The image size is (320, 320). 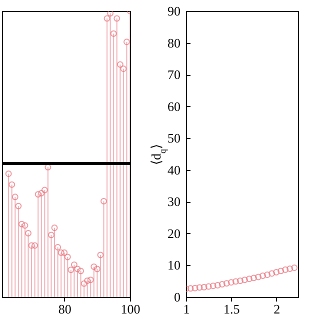 What do you see at coordinates (174, 11) in the screenshot?
I see `y-tick-label: 90` at bounding box center [174, 11].